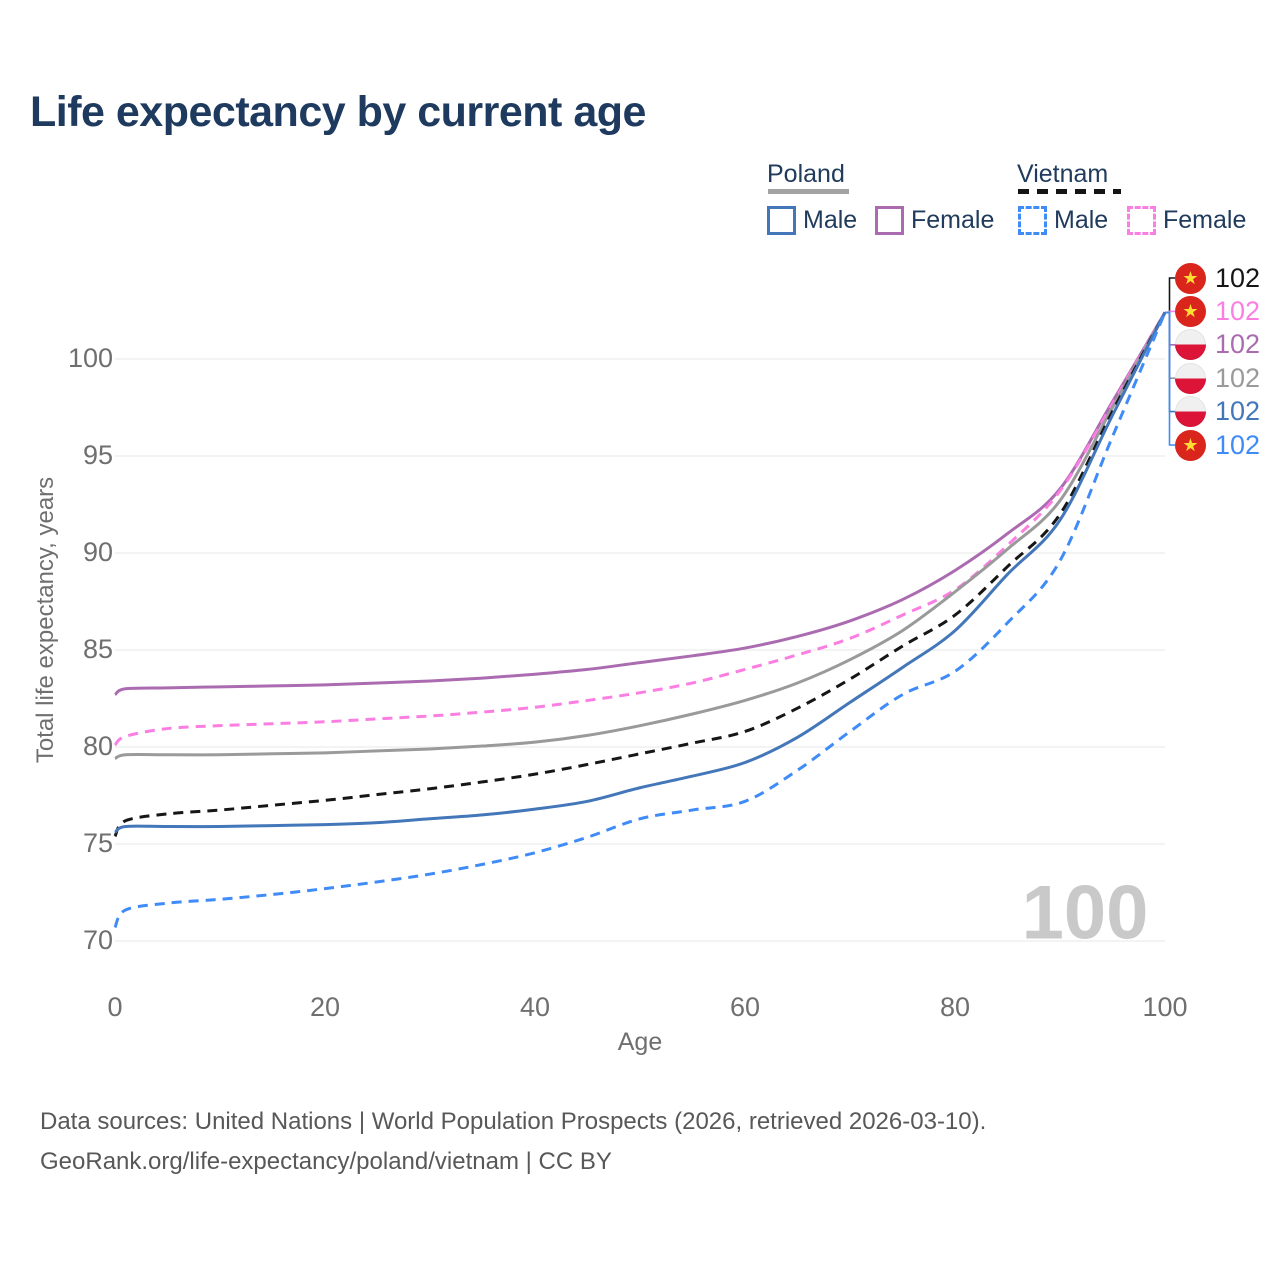 This screenshot has height=1280, width=1280. I want to click on x-tick-20: 20, so click(325, 1007).